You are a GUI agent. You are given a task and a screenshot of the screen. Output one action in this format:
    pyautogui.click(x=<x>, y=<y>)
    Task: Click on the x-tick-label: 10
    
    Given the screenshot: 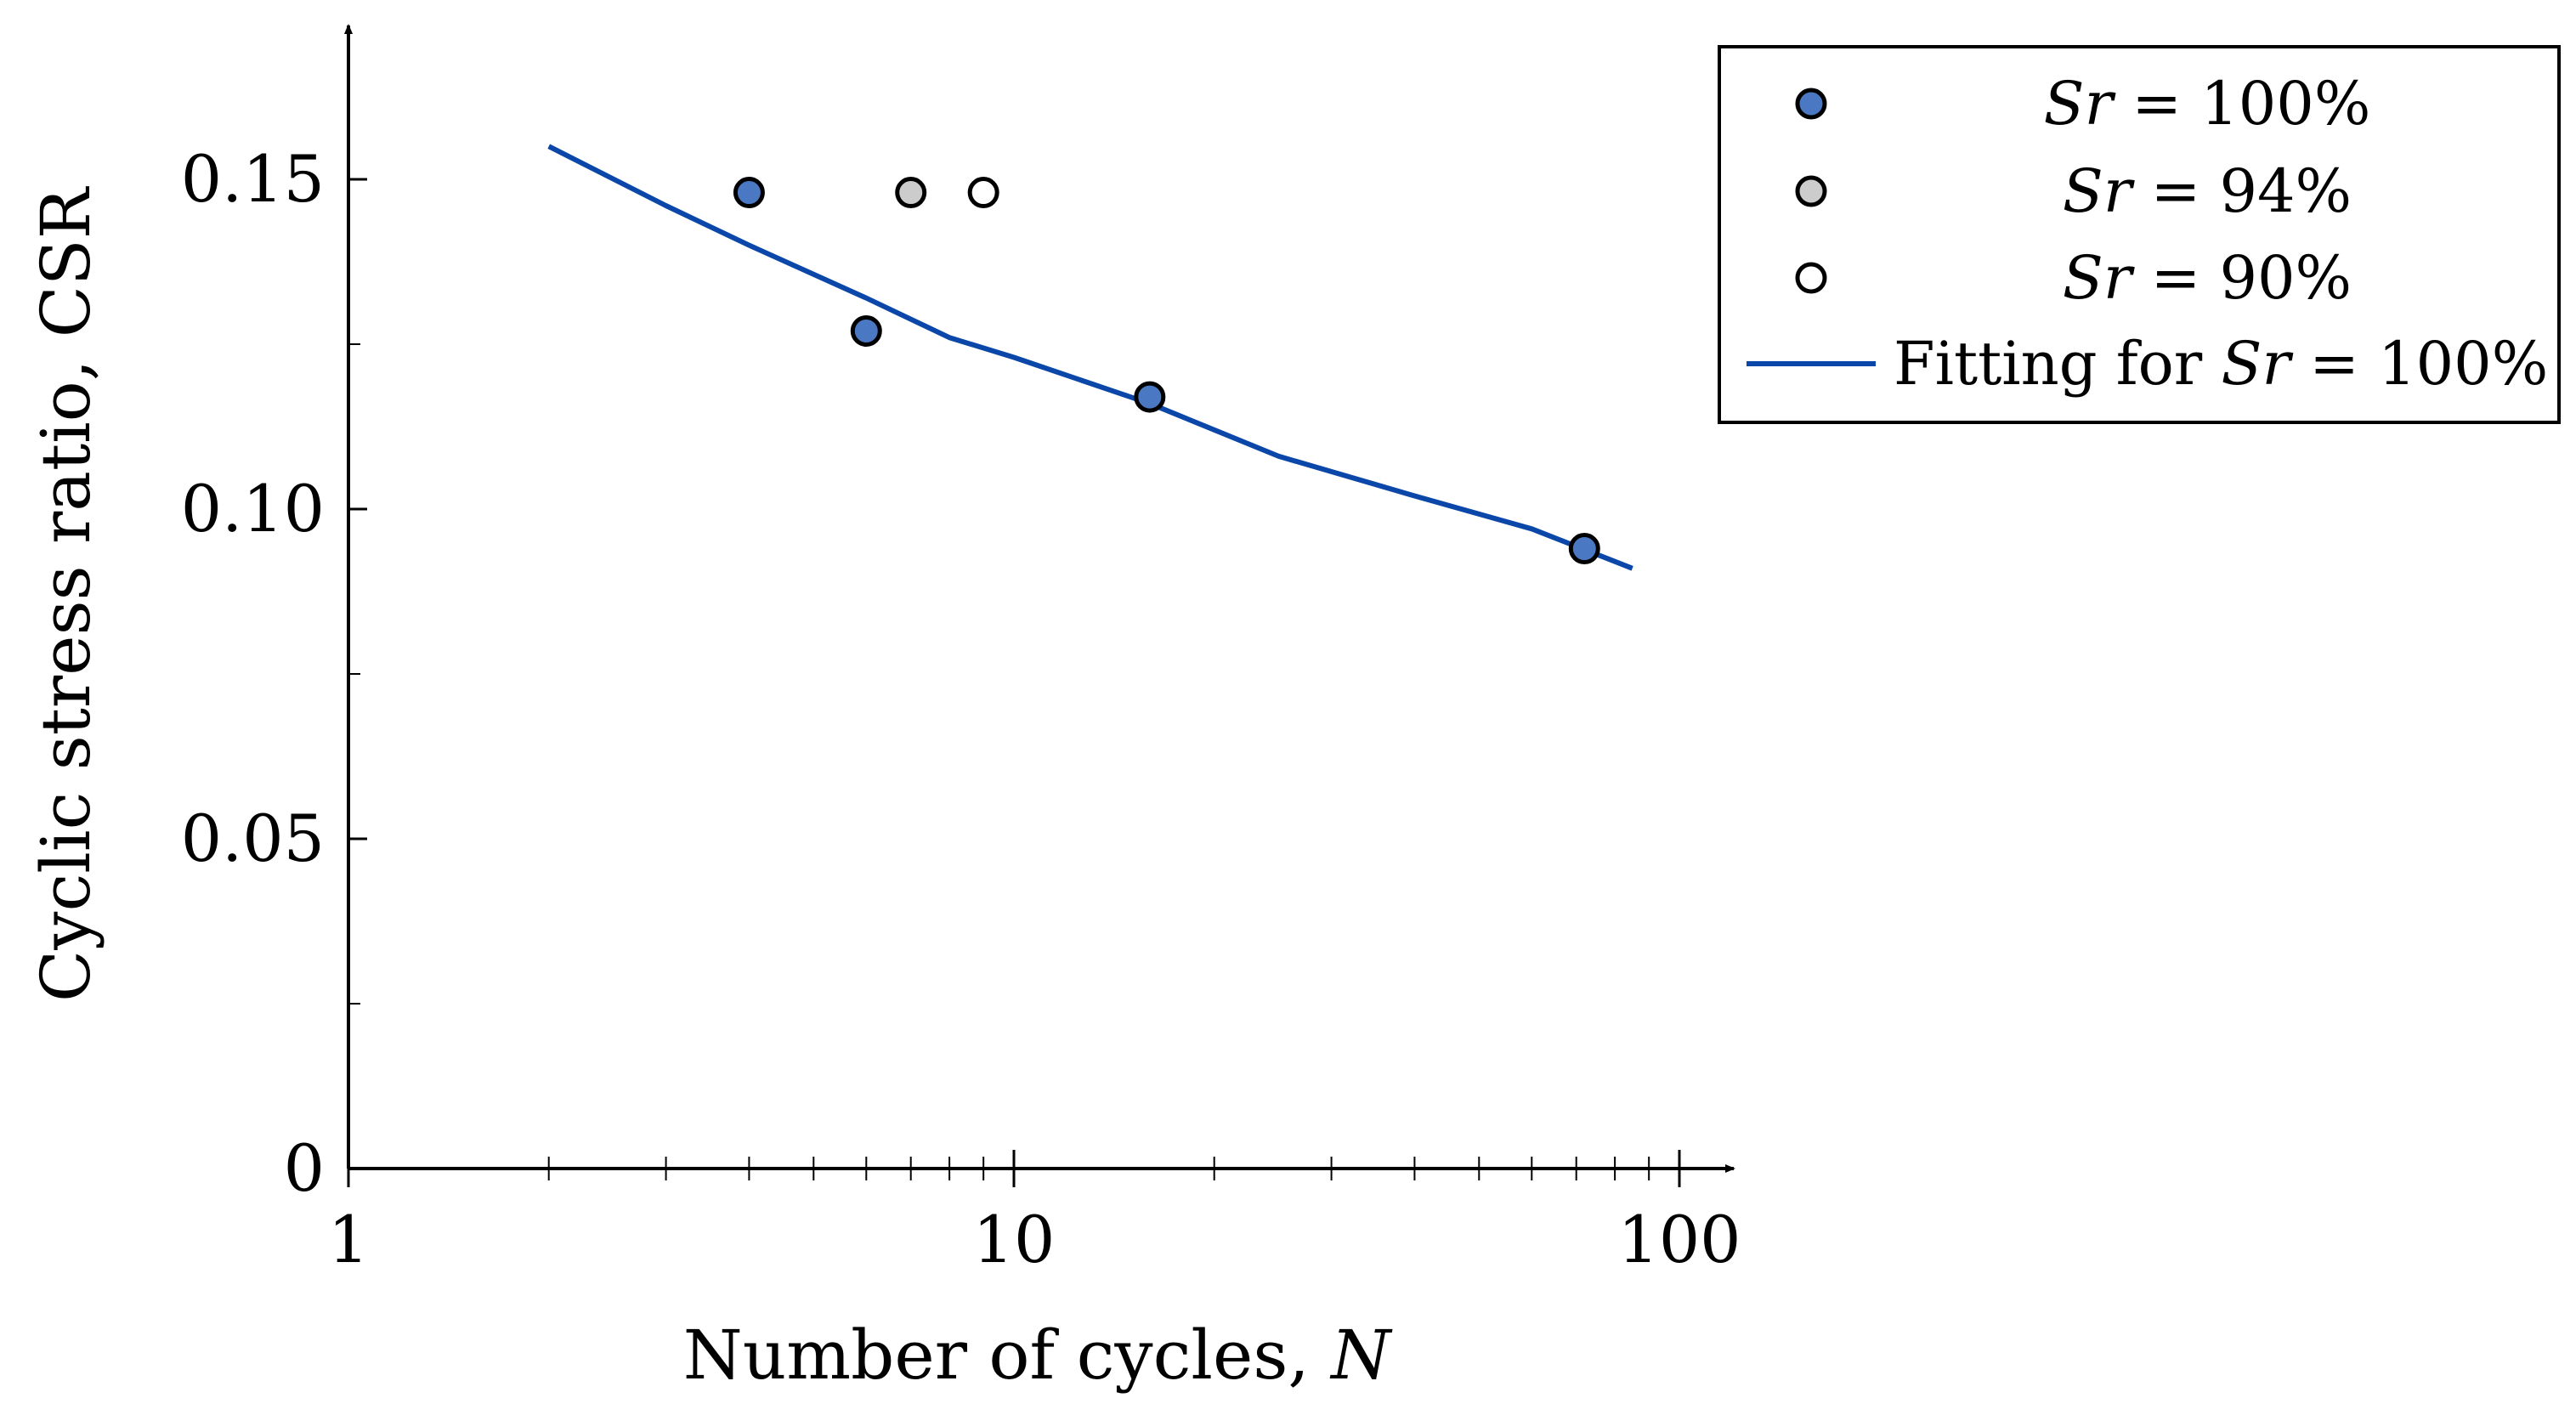 What is the action you would take?
    pyautogui.click(x=1014, y=1239)
    